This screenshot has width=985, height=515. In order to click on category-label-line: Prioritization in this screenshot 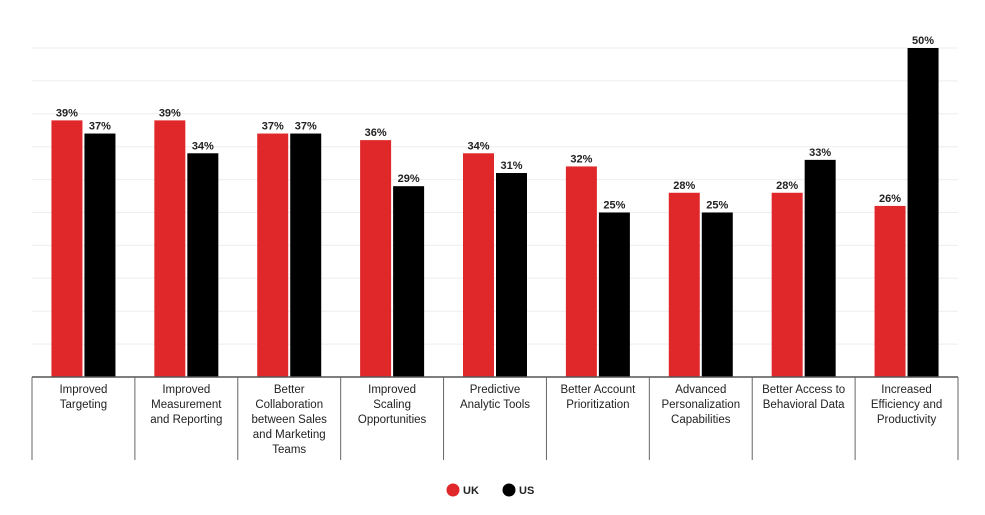, I will do `click(597, 405)`.